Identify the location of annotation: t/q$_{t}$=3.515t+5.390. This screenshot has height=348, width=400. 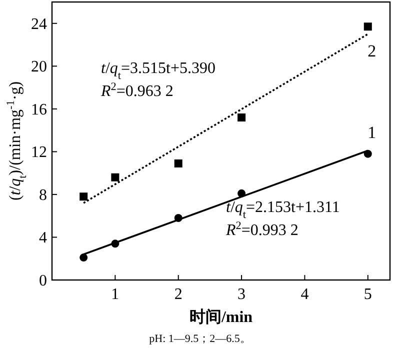
(158, 71).